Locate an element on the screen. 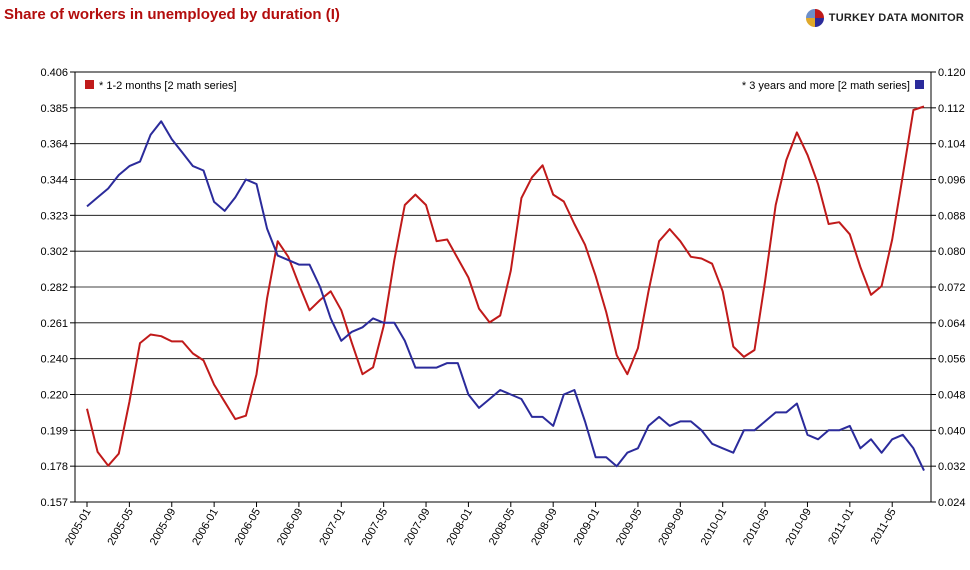 This screenshot has height=570, width=970. legend-swatch-one-two-months is located at coordinates (89, 84).